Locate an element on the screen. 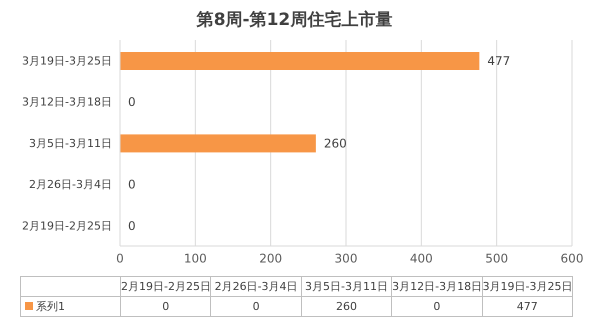 This screenshot has width=589, height=332. category-label: 2月26日-3月4日 is located at coordinates (256, 286).